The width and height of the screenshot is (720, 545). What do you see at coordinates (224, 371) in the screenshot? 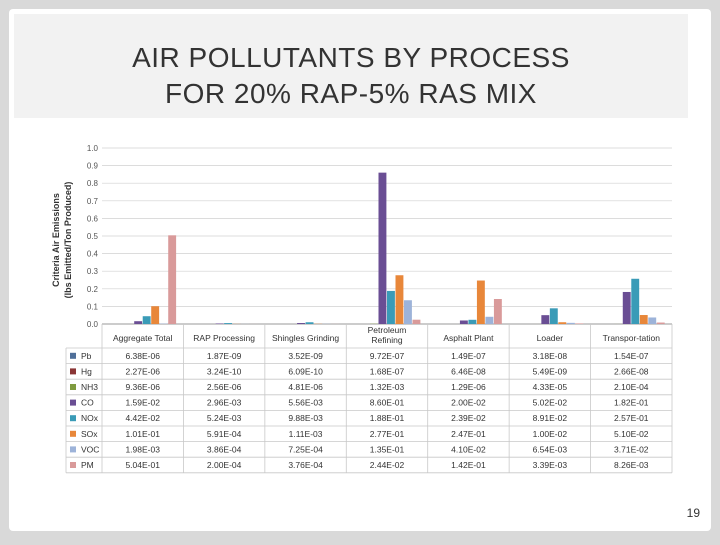
I see `data-label: 3.24E-10` at bounding box center [224, 371].